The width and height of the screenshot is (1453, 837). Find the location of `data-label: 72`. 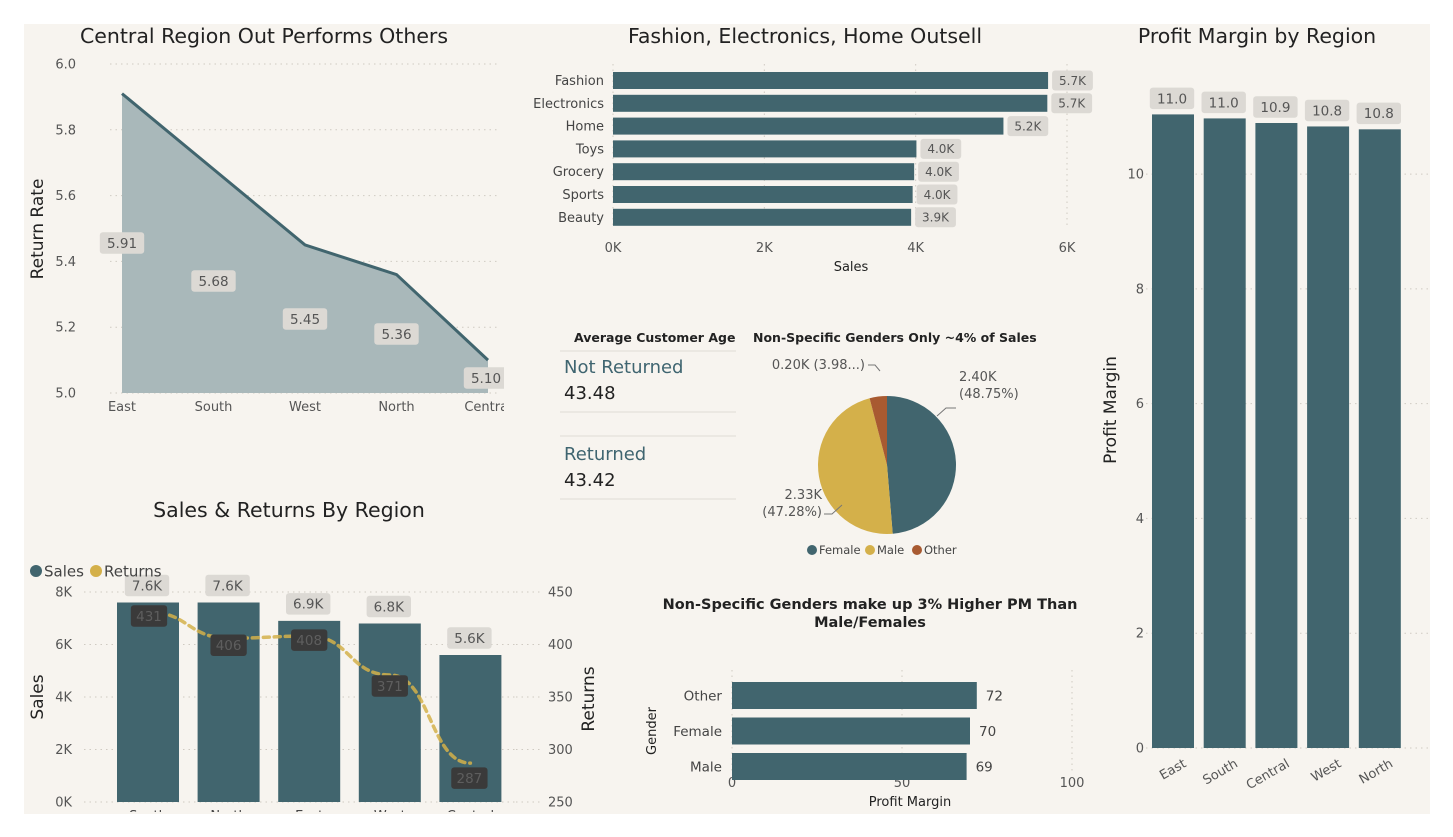

data-label: 72 is located at coordinates (994, 697).